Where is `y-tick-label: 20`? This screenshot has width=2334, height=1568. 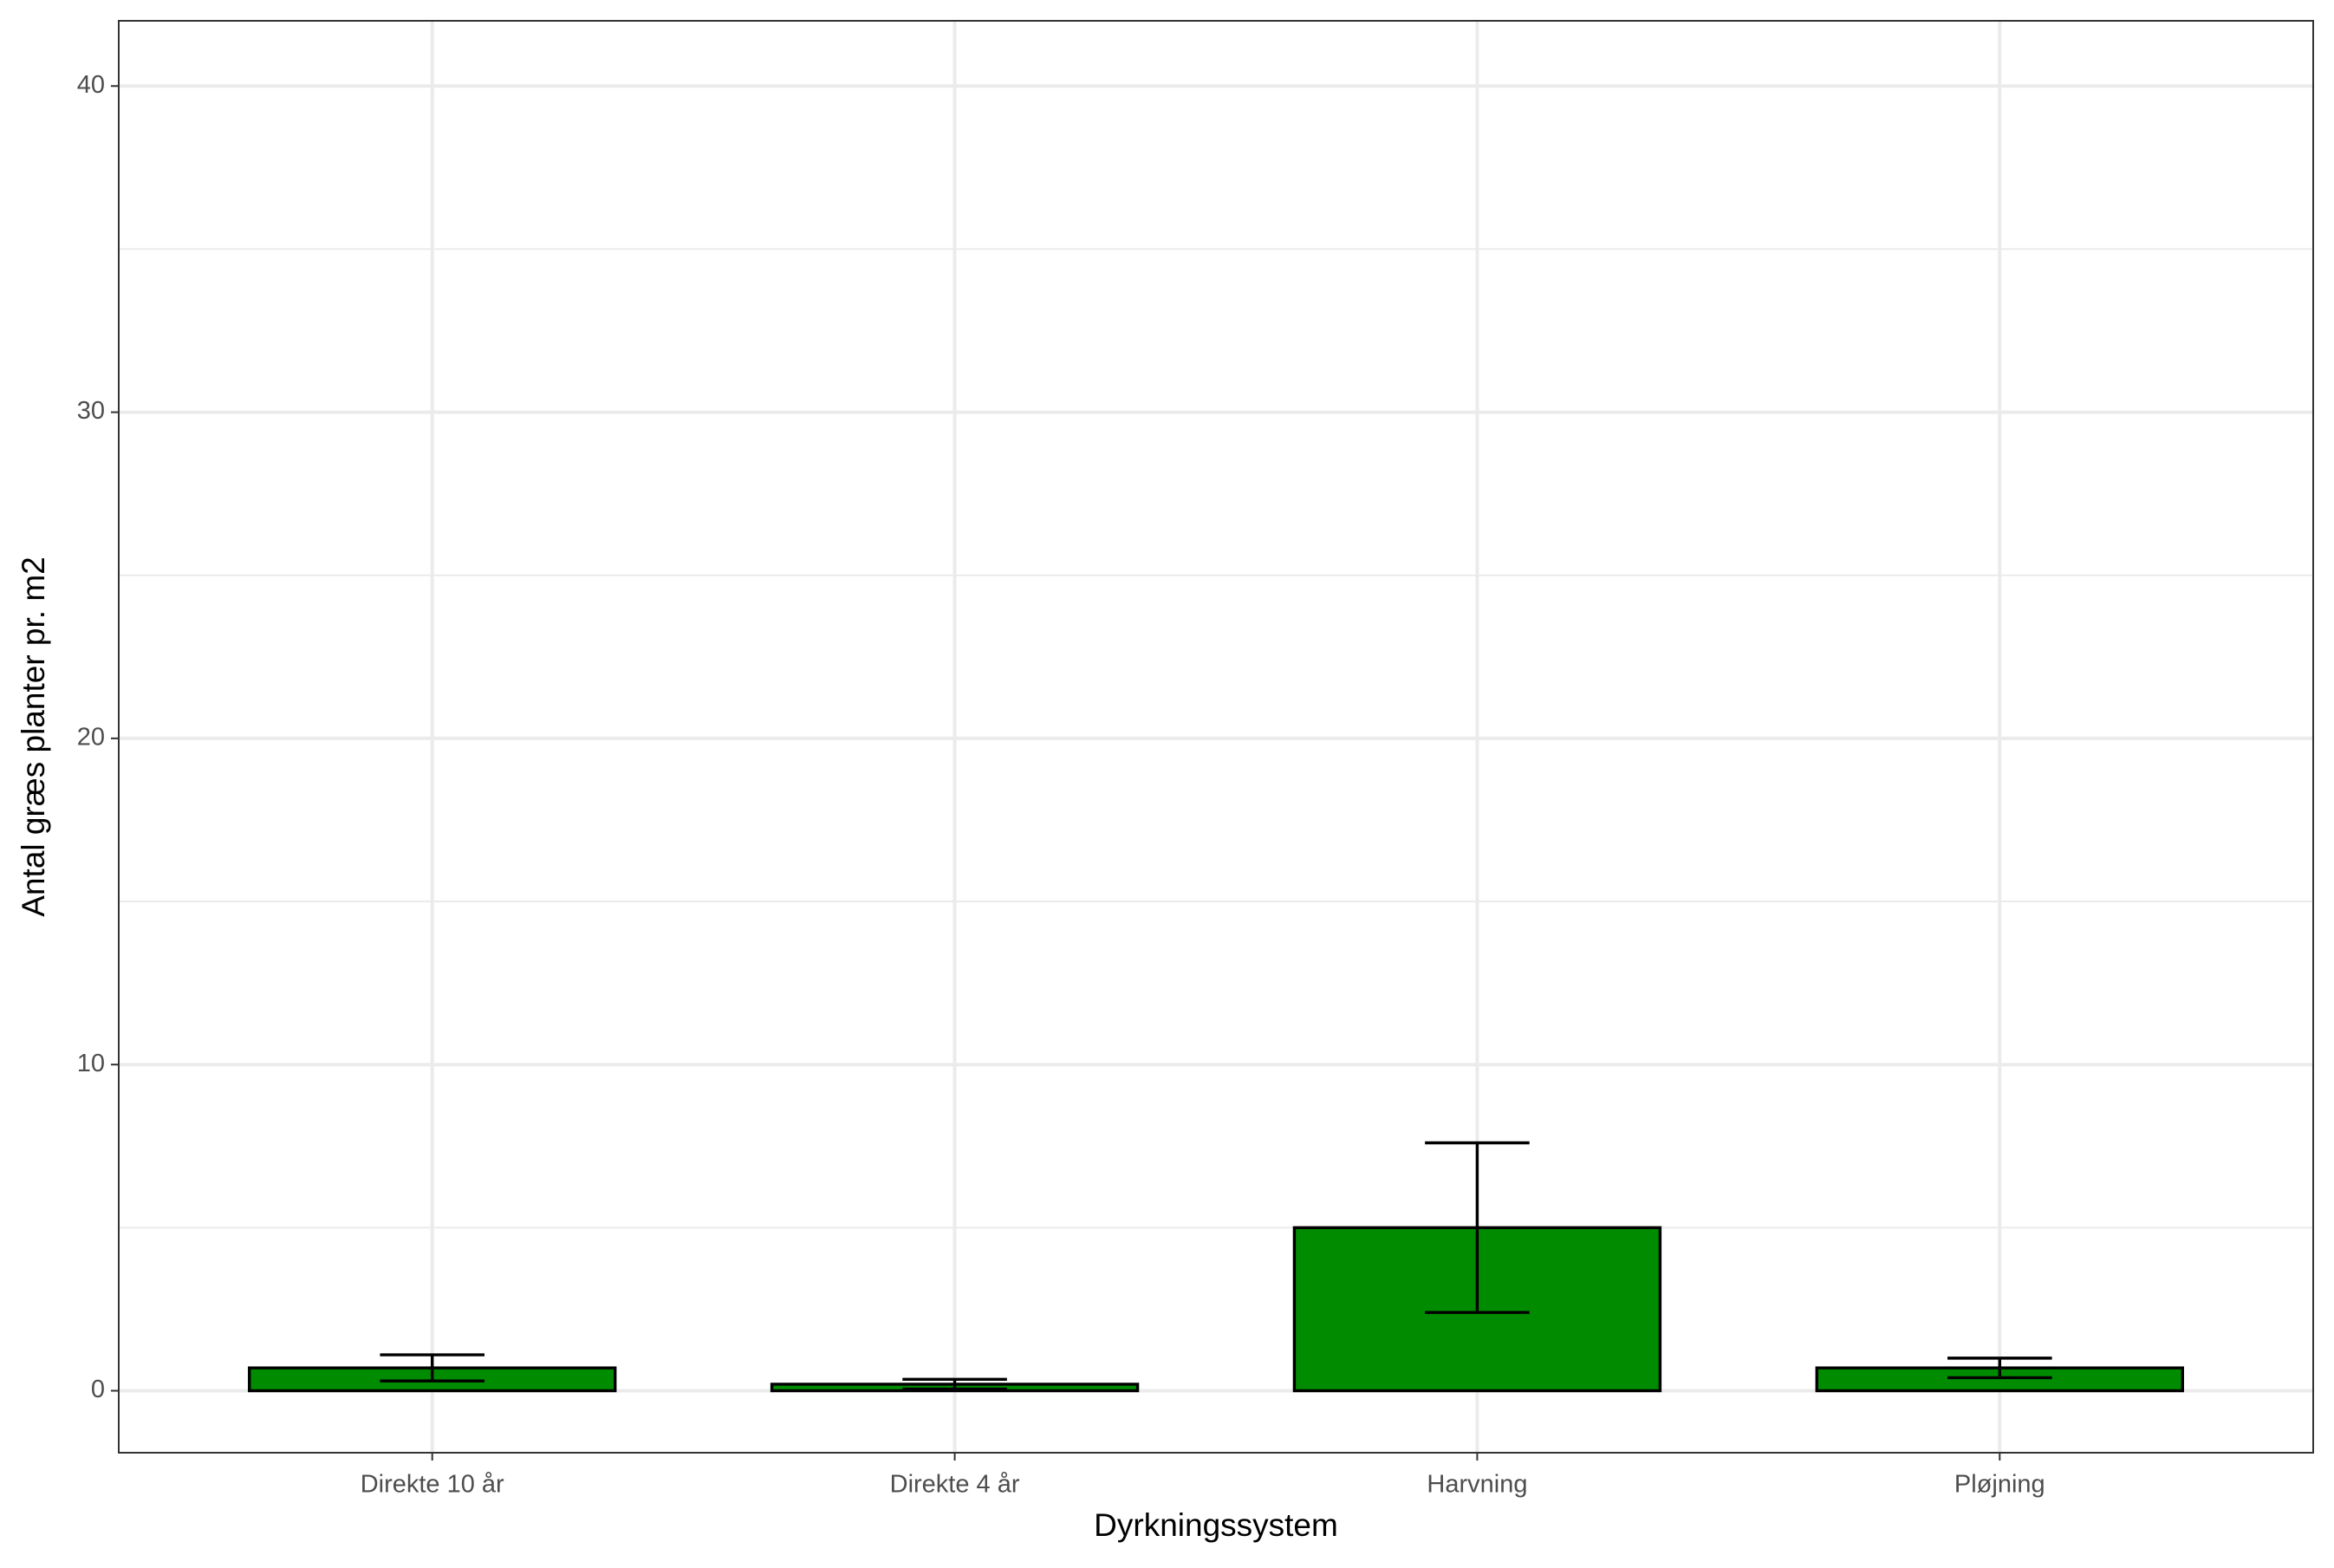 y-tick-label: 20 is located at coordinates (91, 737).